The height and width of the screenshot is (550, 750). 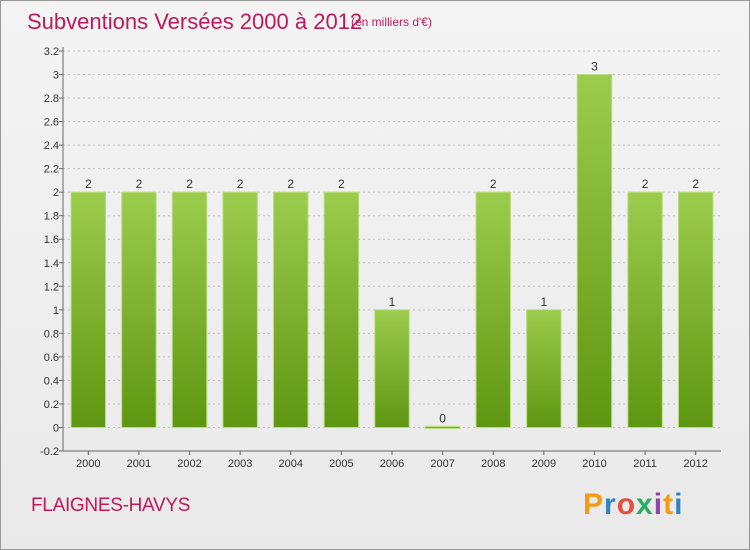 I want to click on x-tick-label: 2000, so click(x=88, y=464).